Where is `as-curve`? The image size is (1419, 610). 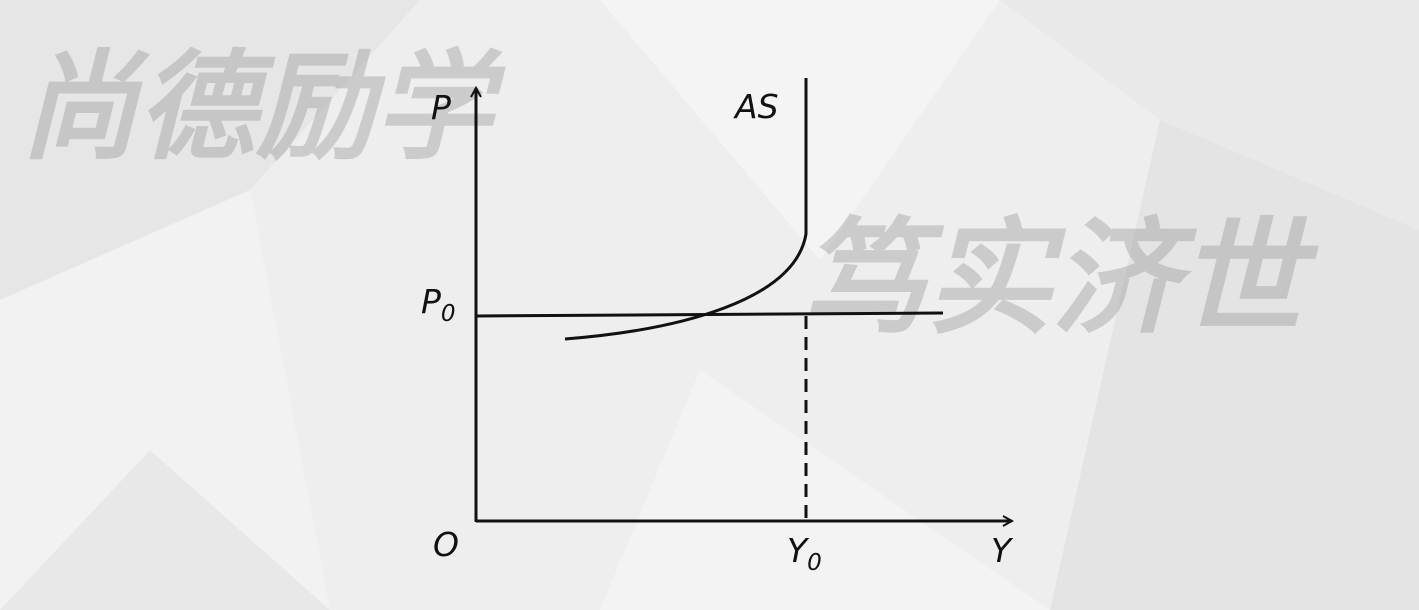
as-curve is located at coordinates (686, 209).